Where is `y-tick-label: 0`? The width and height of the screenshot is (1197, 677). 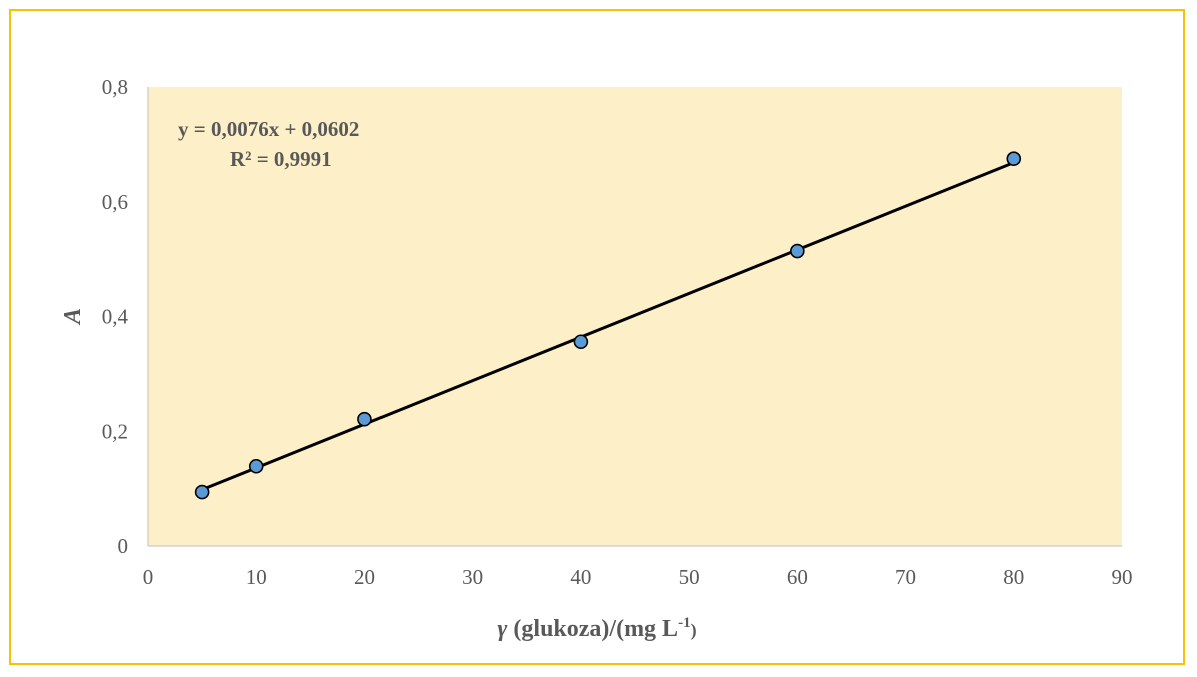
y-tick-label: 0 is located at coordinates (123, 546).